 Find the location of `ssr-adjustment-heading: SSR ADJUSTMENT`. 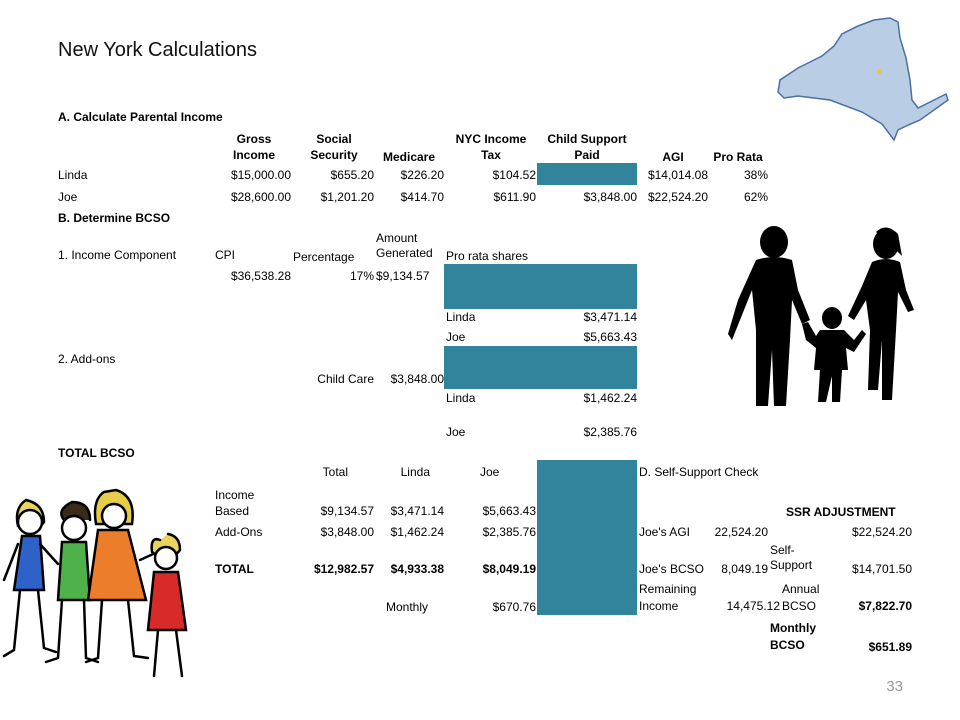

ssr-adjustment-heading: SSR ADJUSTMENT is located at coordinates (841, 512).